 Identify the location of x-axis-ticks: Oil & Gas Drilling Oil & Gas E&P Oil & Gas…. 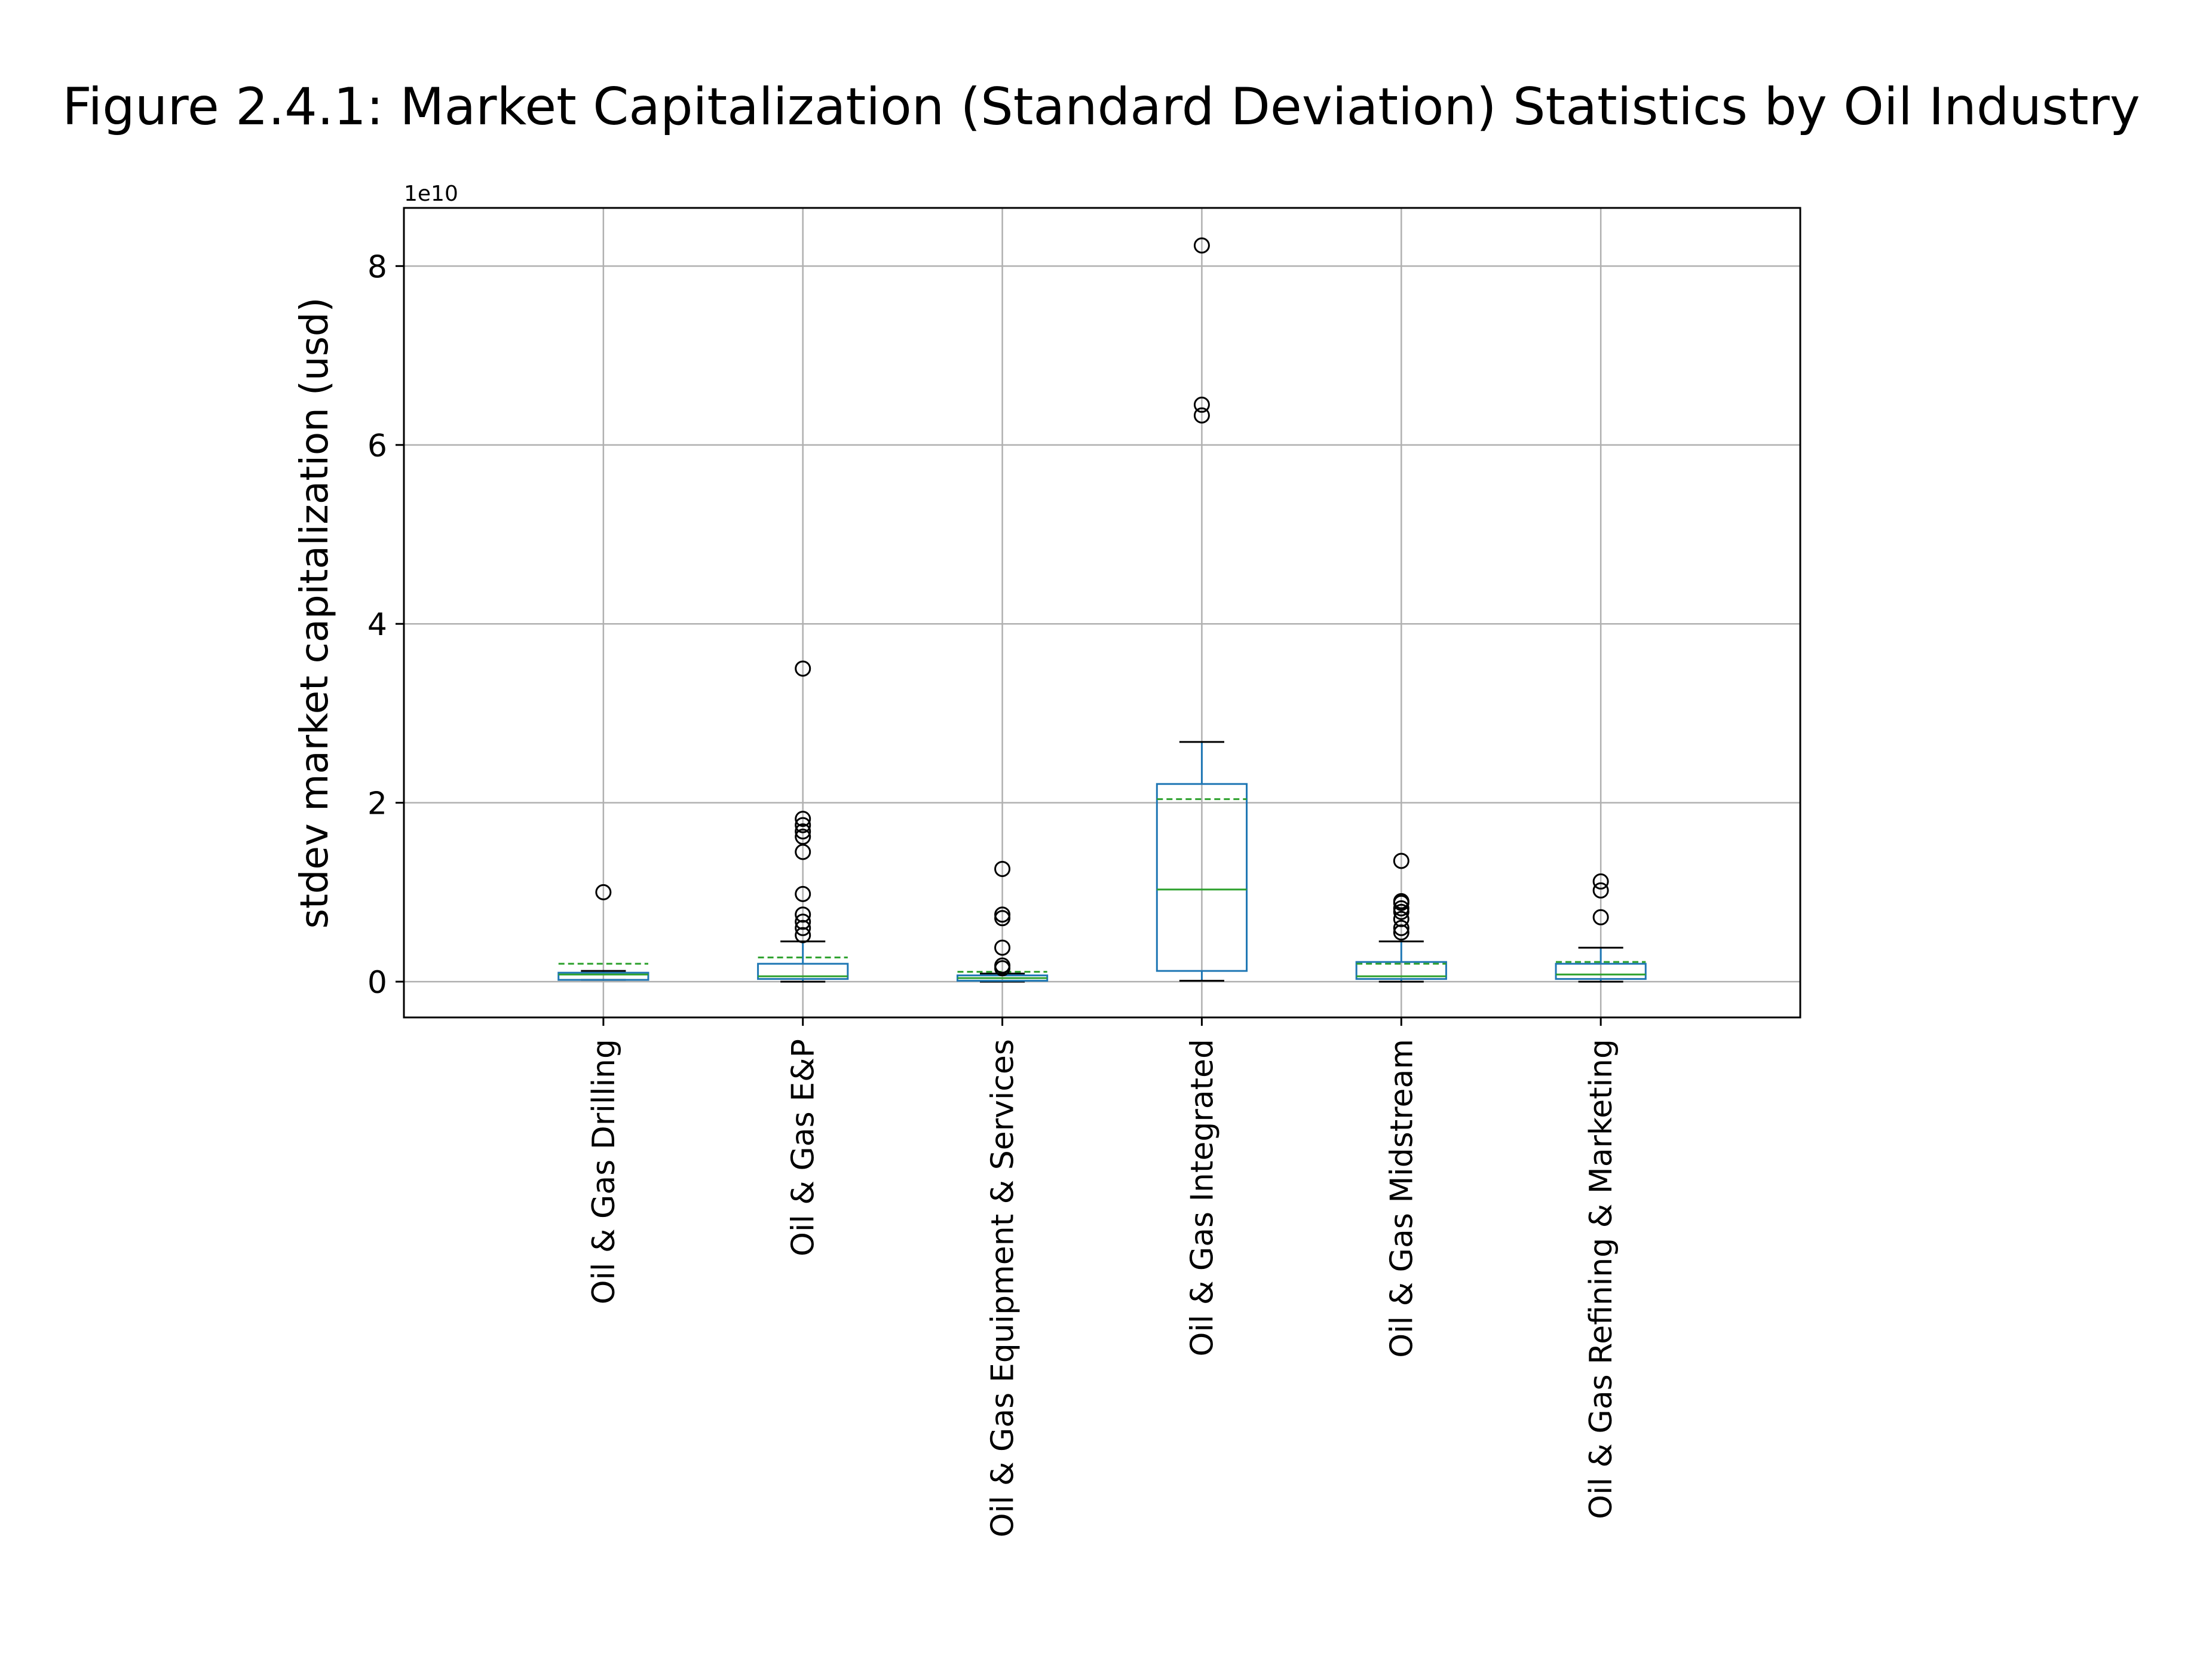
(1102, 1277).